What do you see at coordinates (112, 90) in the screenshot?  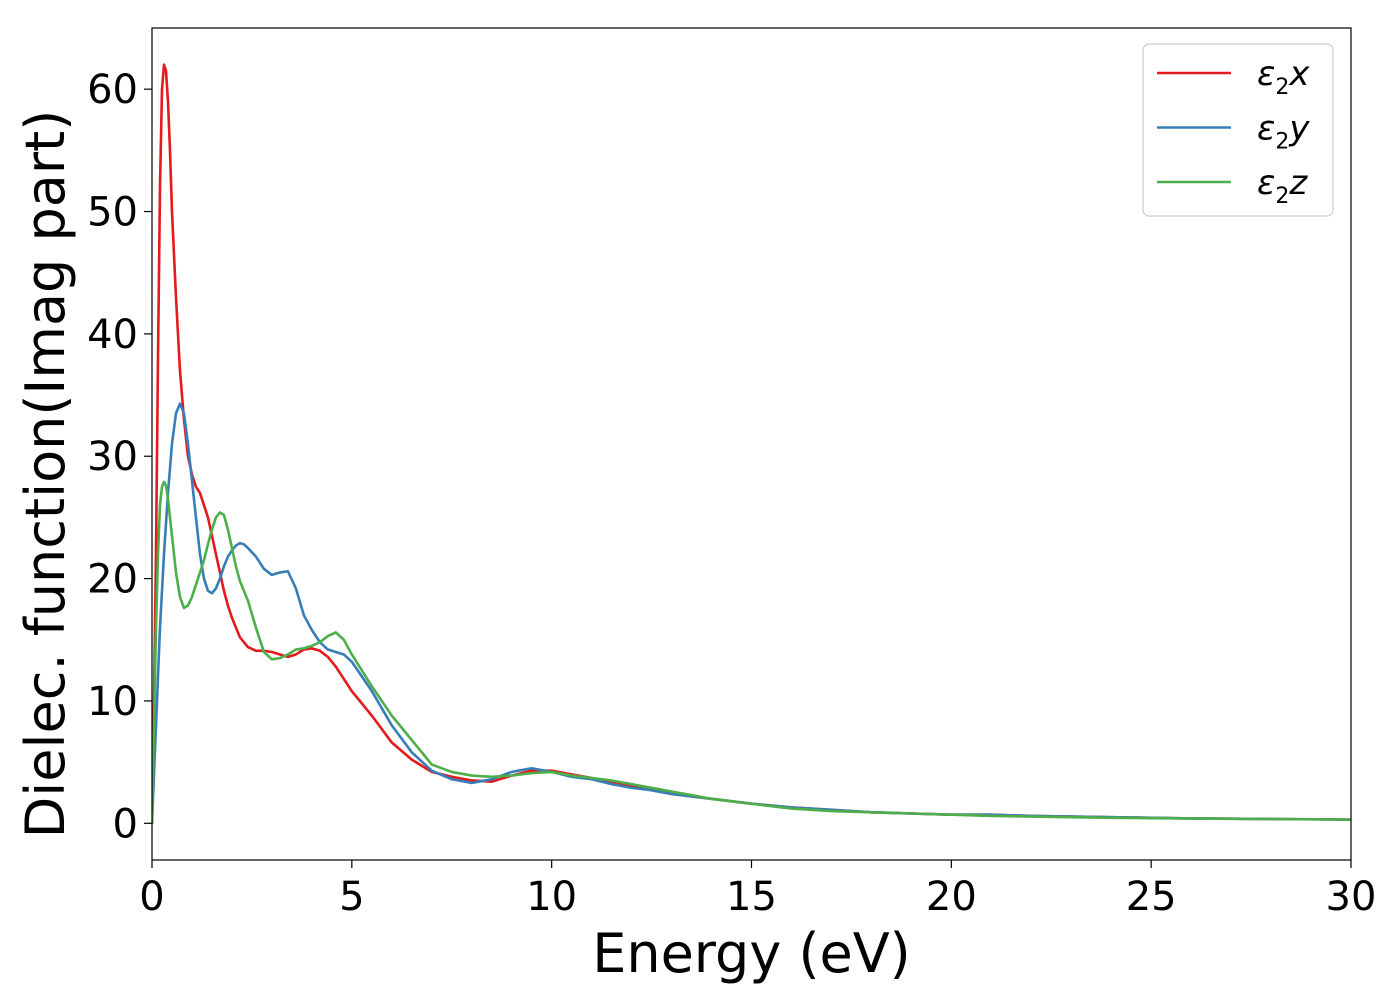 I see `y-tick-label: 60` at bounding box center [112, 90].